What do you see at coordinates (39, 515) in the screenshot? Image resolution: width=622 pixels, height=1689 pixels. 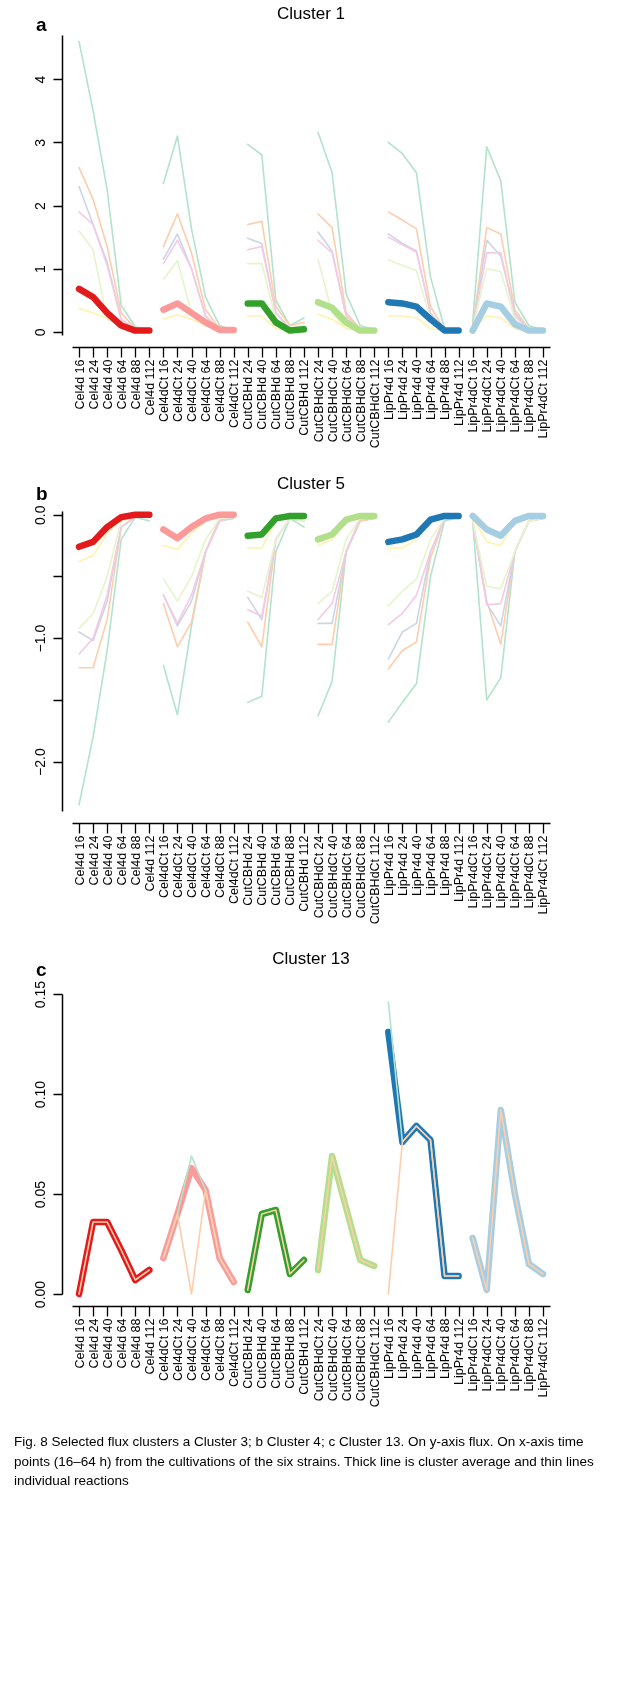 I see `y-tick-label: 0.0` at bounding box center [39, 515].